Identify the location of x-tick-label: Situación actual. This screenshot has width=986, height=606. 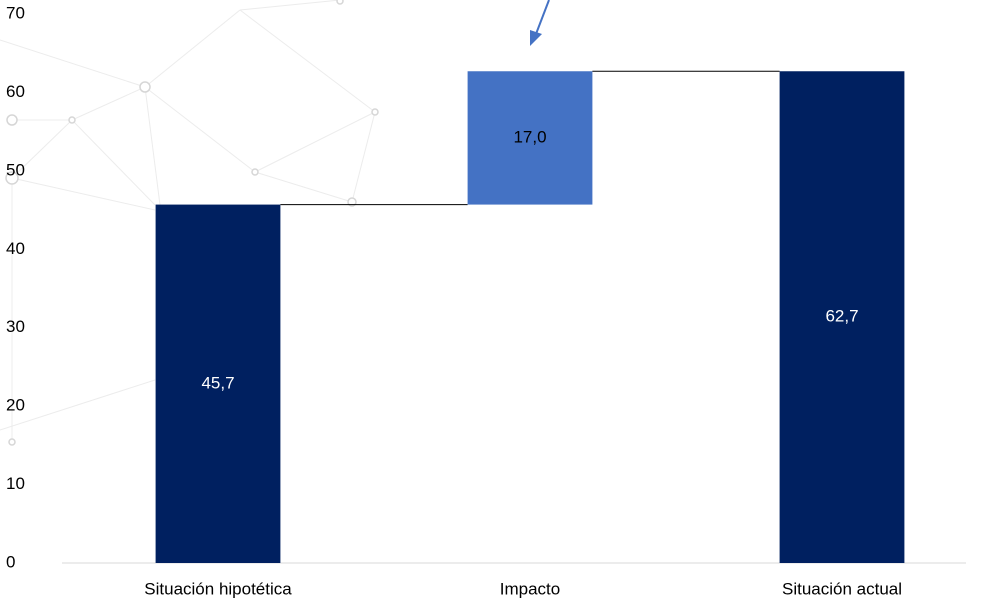
(842, 588).